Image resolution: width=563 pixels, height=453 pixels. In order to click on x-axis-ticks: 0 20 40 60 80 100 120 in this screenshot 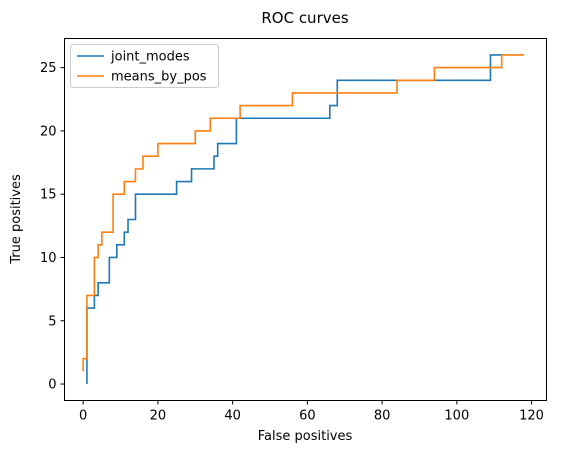, I will do `click(311, 412)`.